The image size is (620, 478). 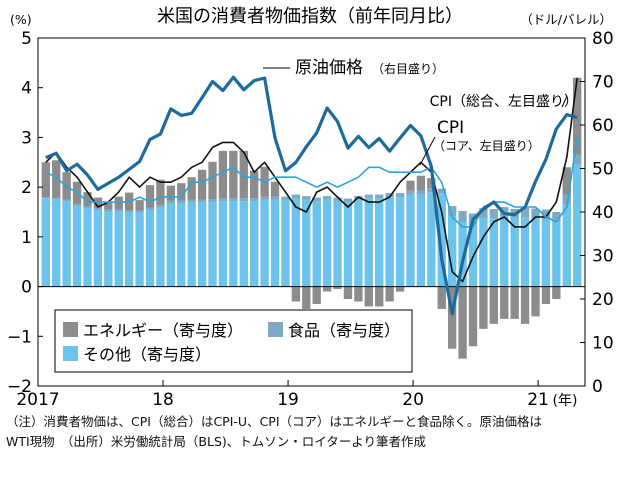 I want to click on cpi-core-annotation-leader, so click(x=427, y=151).